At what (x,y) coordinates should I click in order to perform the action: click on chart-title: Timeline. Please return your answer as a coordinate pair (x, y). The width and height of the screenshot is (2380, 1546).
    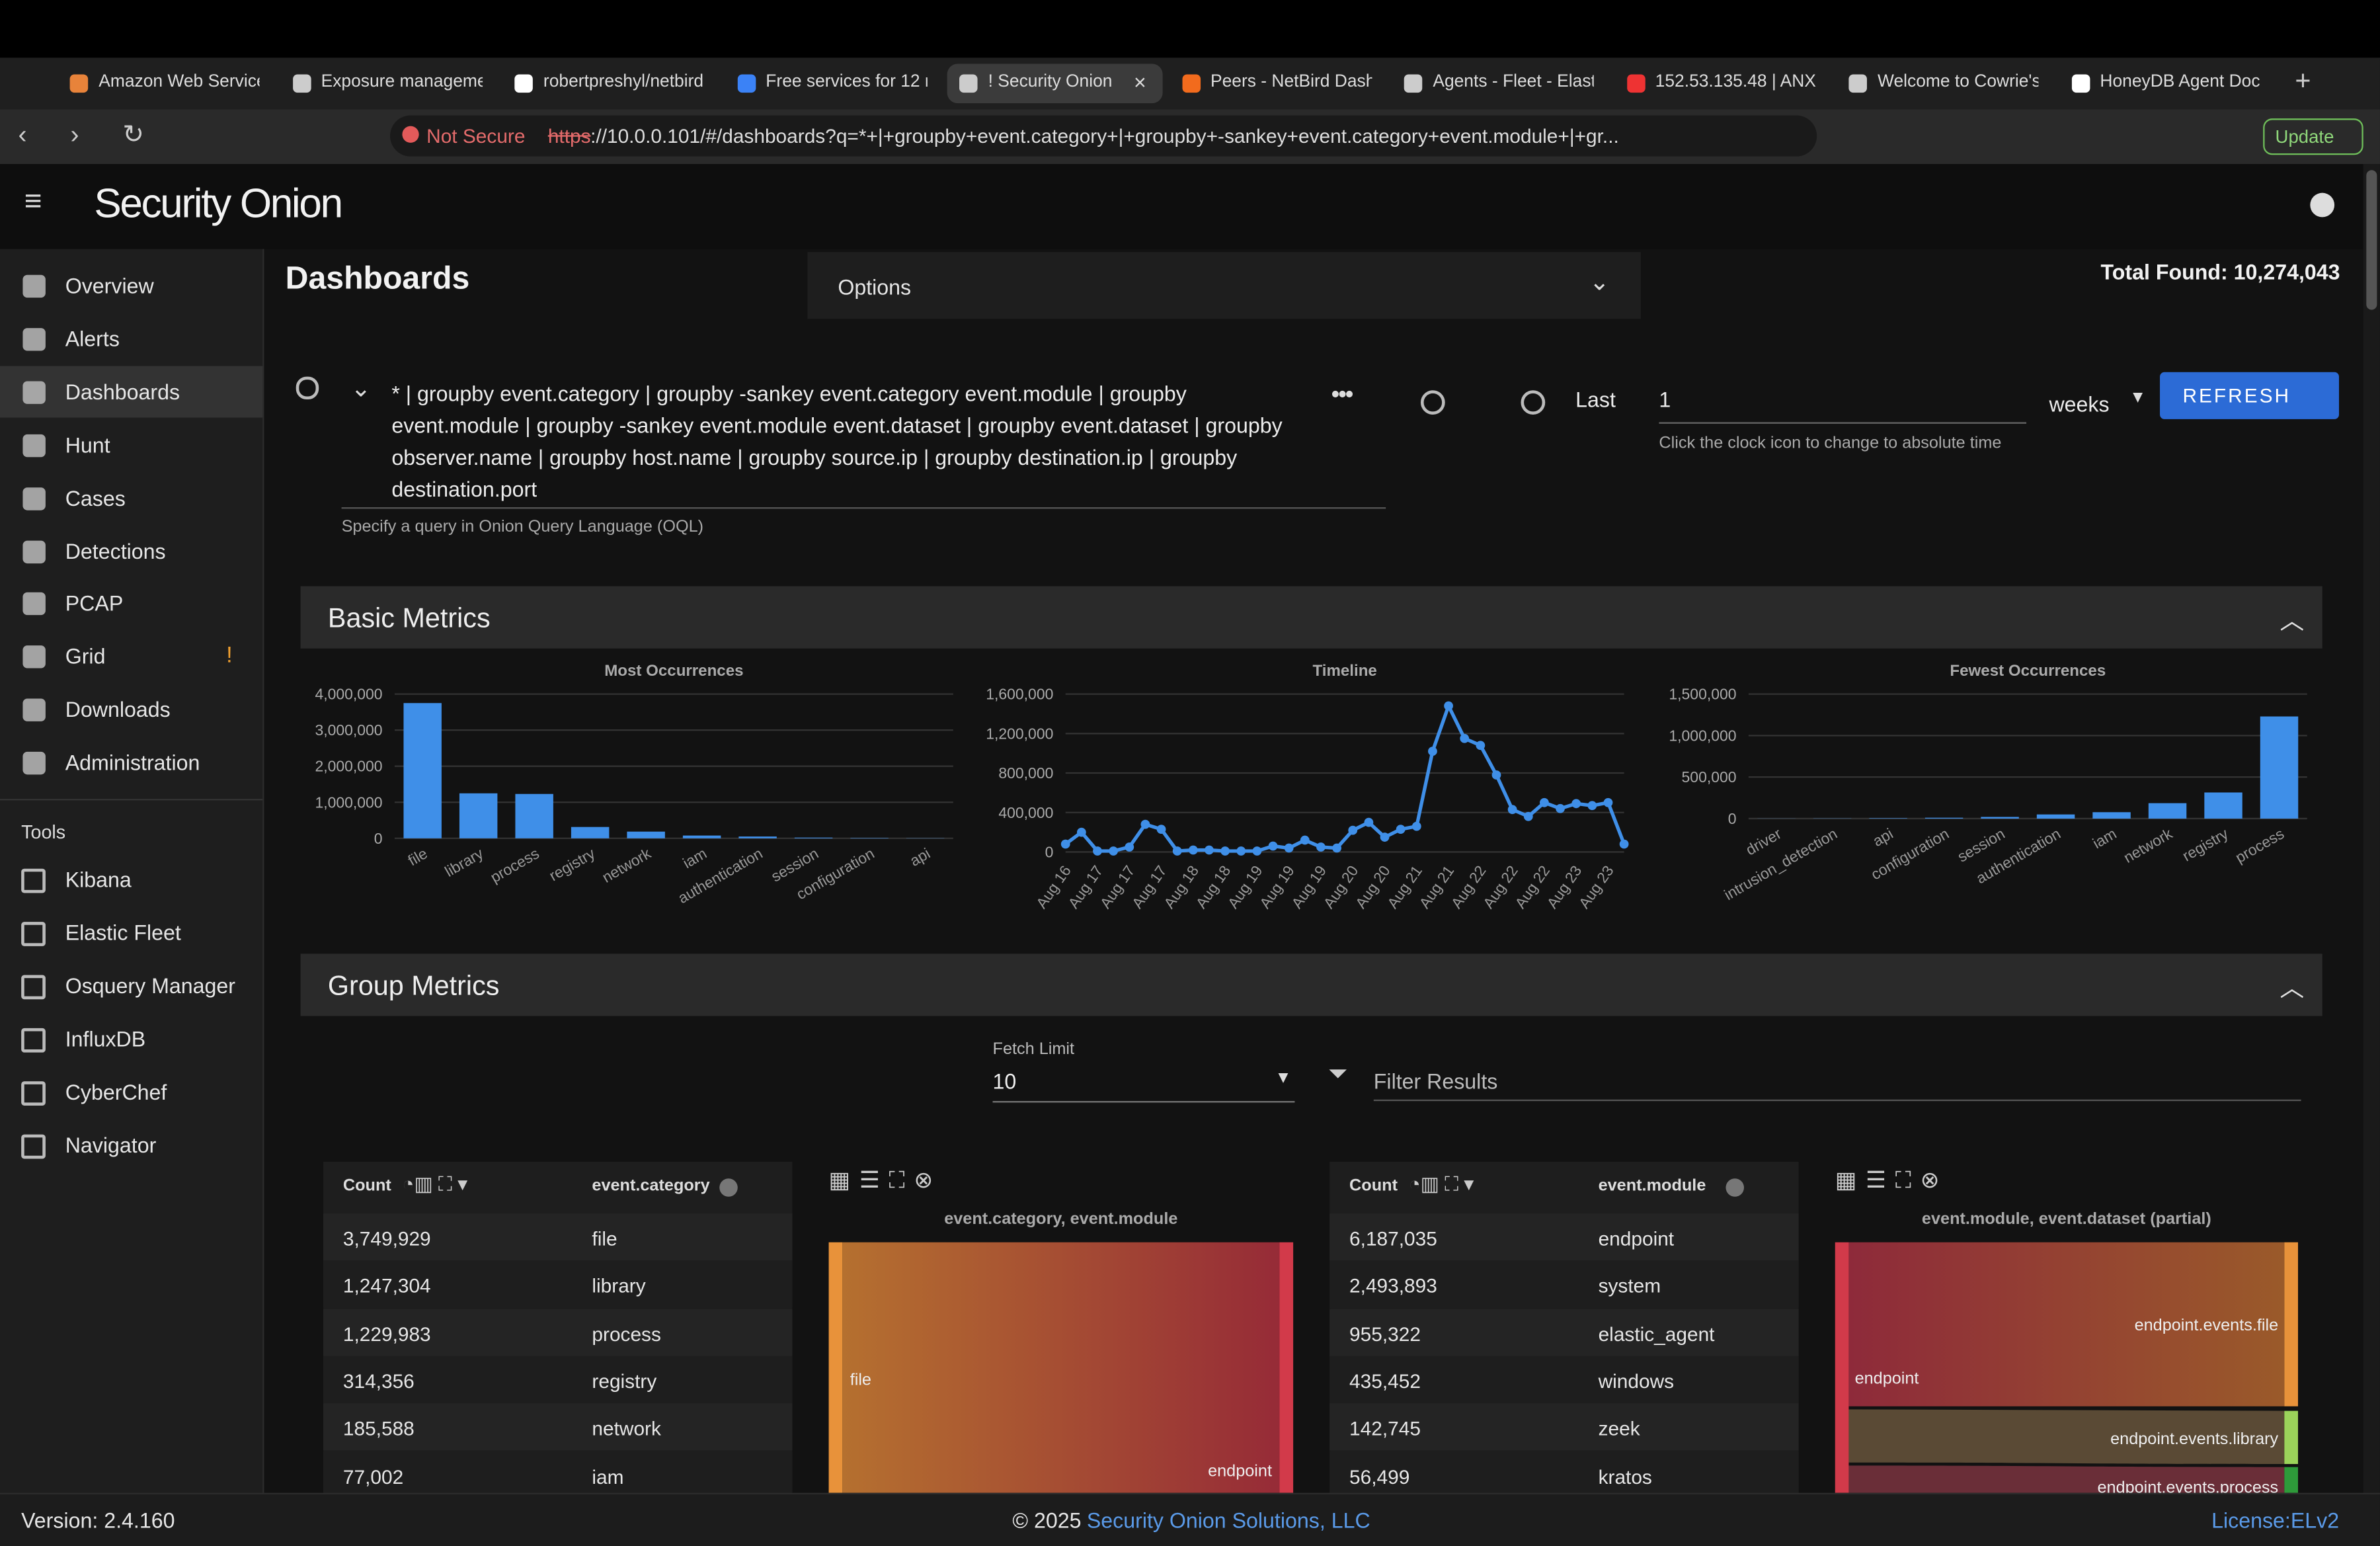
    Looking at the image, I should click on (1344, 671).